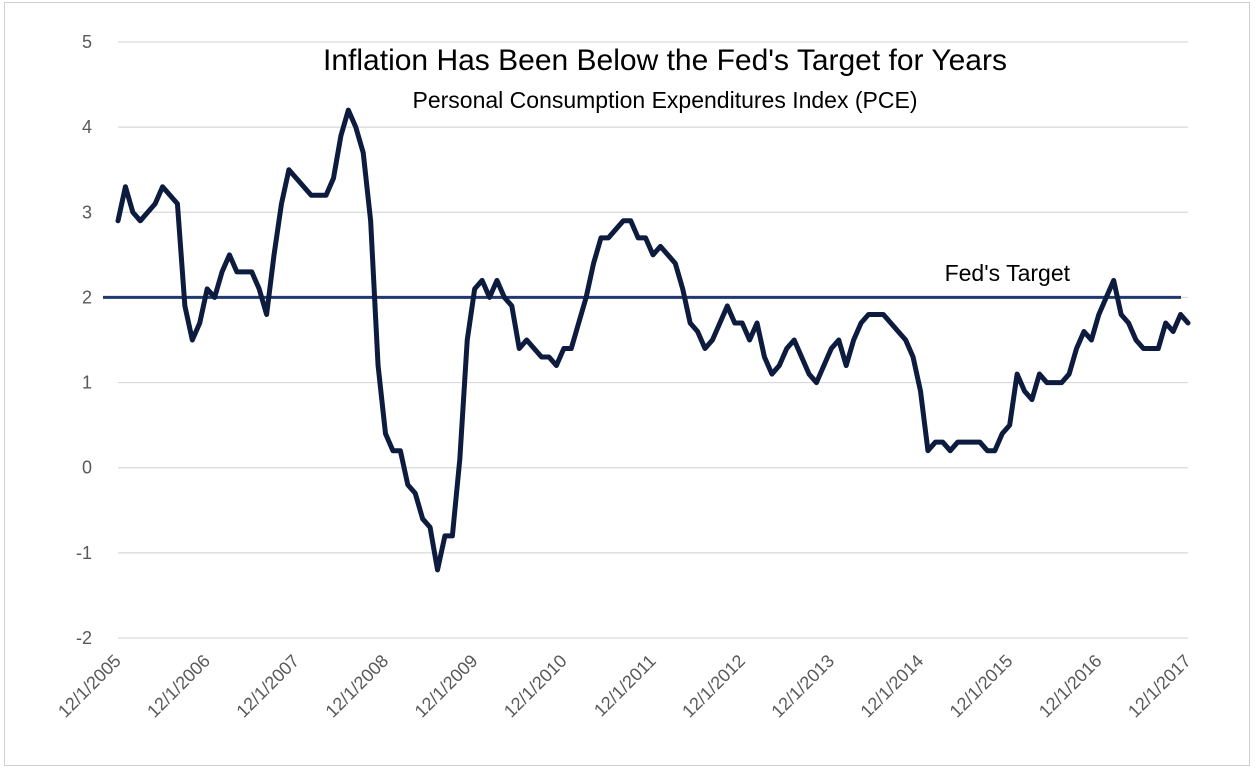 The image size is (1256, 780). Describe the element at coordinates (1070, 686) in the screenshot. I see `x-tick-label: 12/1/2016` at that location.